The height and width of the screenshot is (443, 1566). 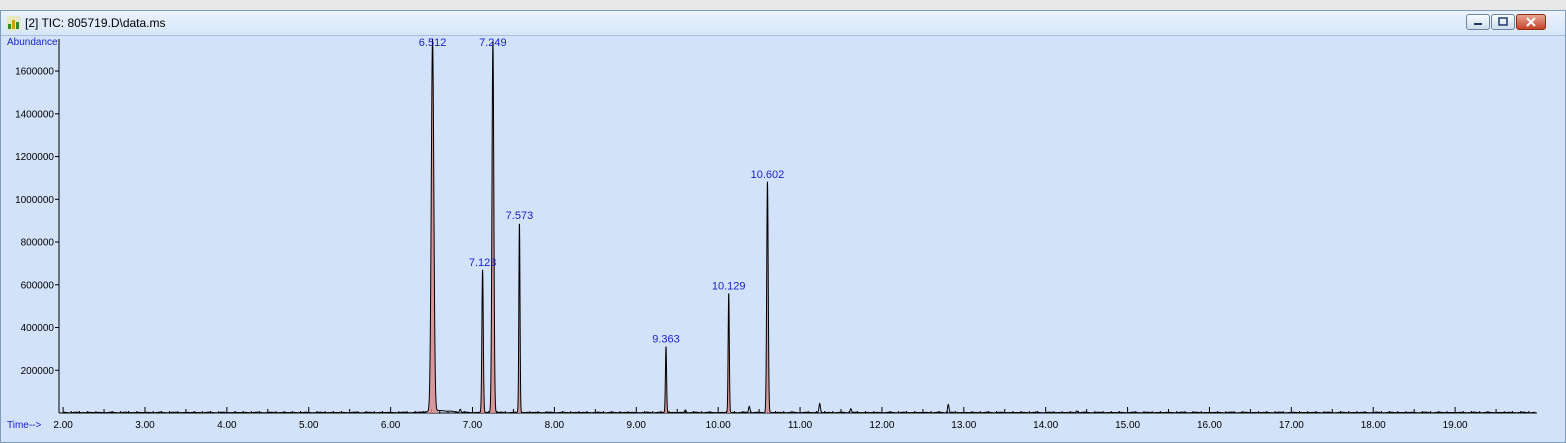 I want to click on y-tick-label: 600000, so click(x=38, y=285).